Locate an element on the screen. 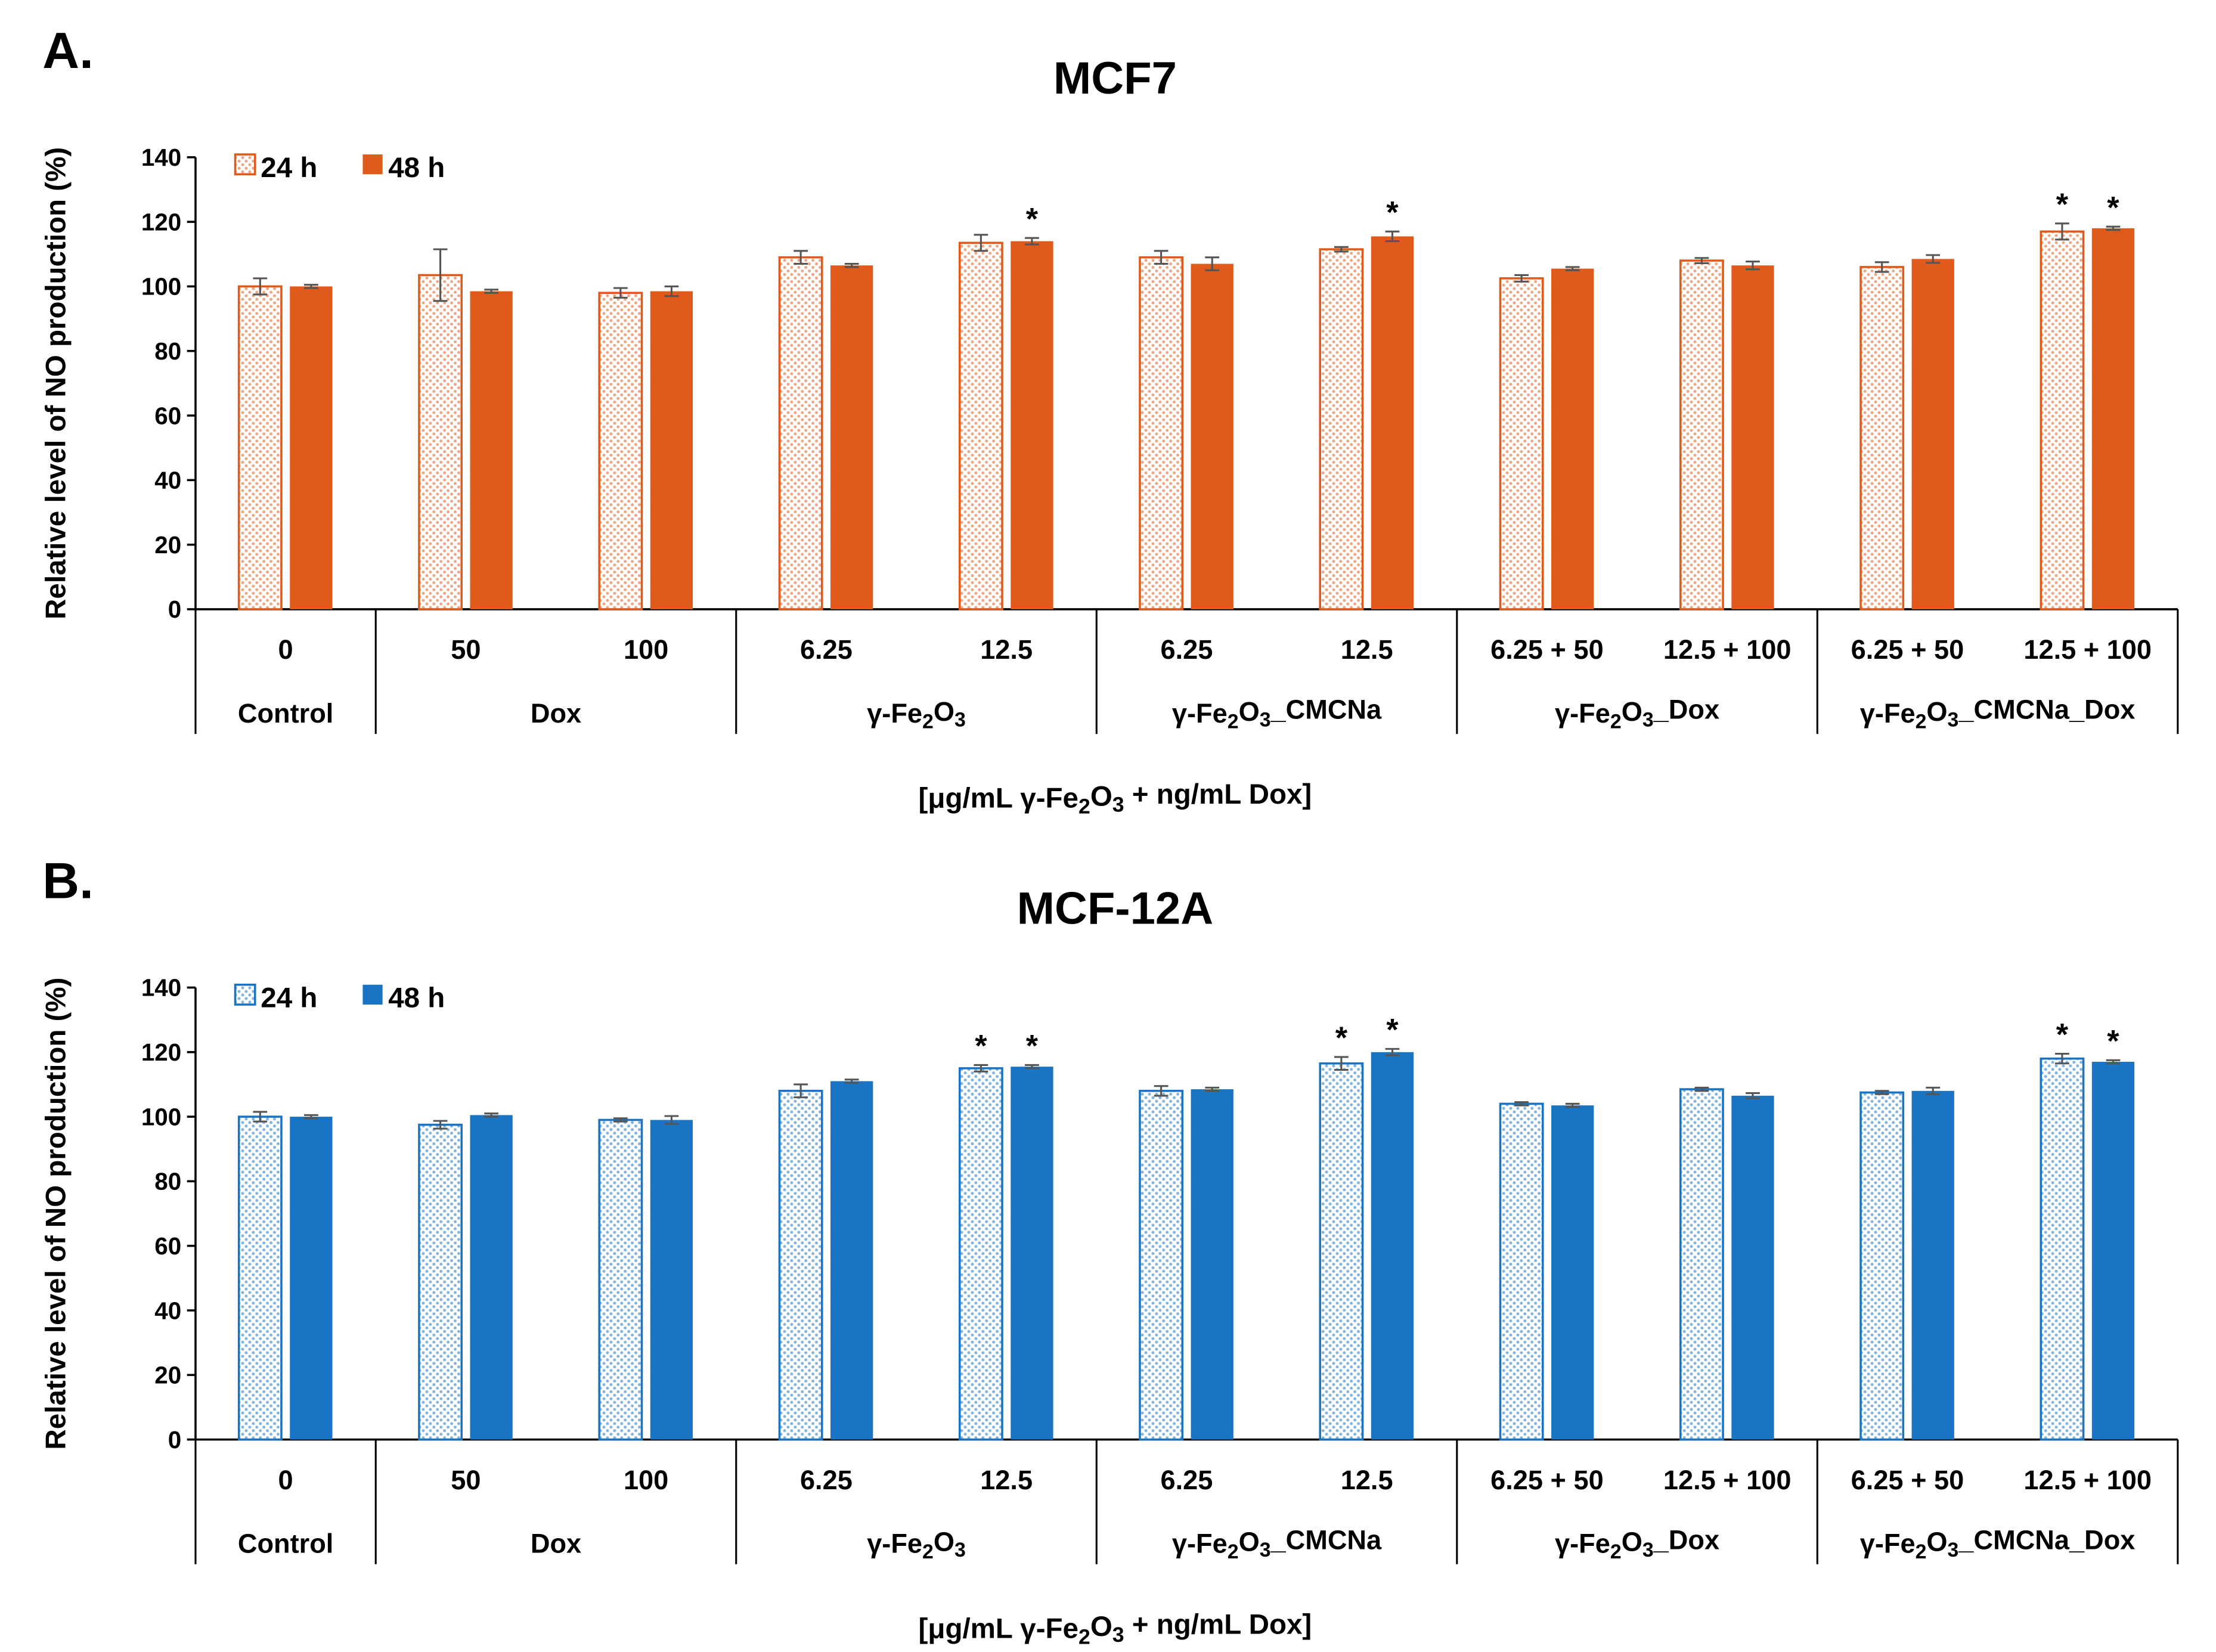 The height and width of the screenshot is (1652, 2216). legend-label: 24 h is located at coordinates (289, 168).